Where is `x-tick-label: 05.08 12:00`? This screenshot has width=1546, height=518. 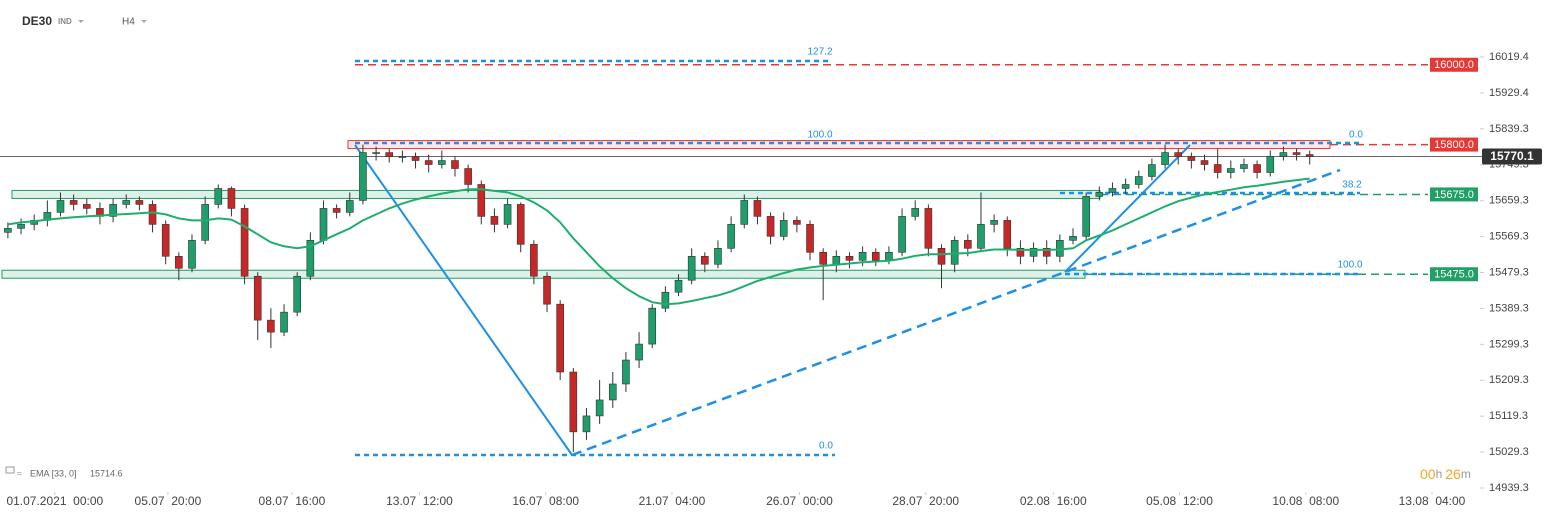
x-tick-label: 05.08 12:00 is located at coordinates (1179, 501).